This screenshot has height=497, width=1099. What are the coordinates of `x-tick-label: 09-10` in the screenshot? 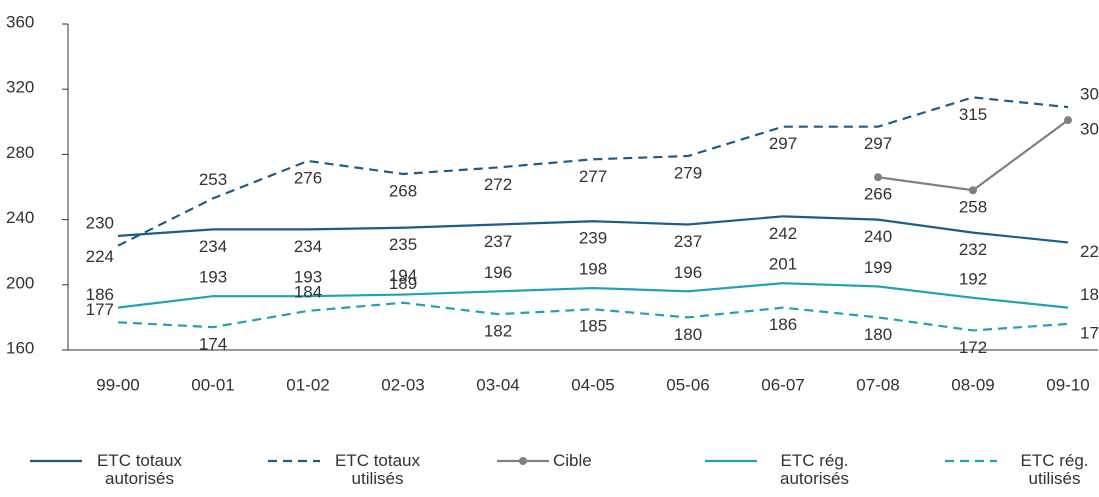 It's located at (1067, 384).